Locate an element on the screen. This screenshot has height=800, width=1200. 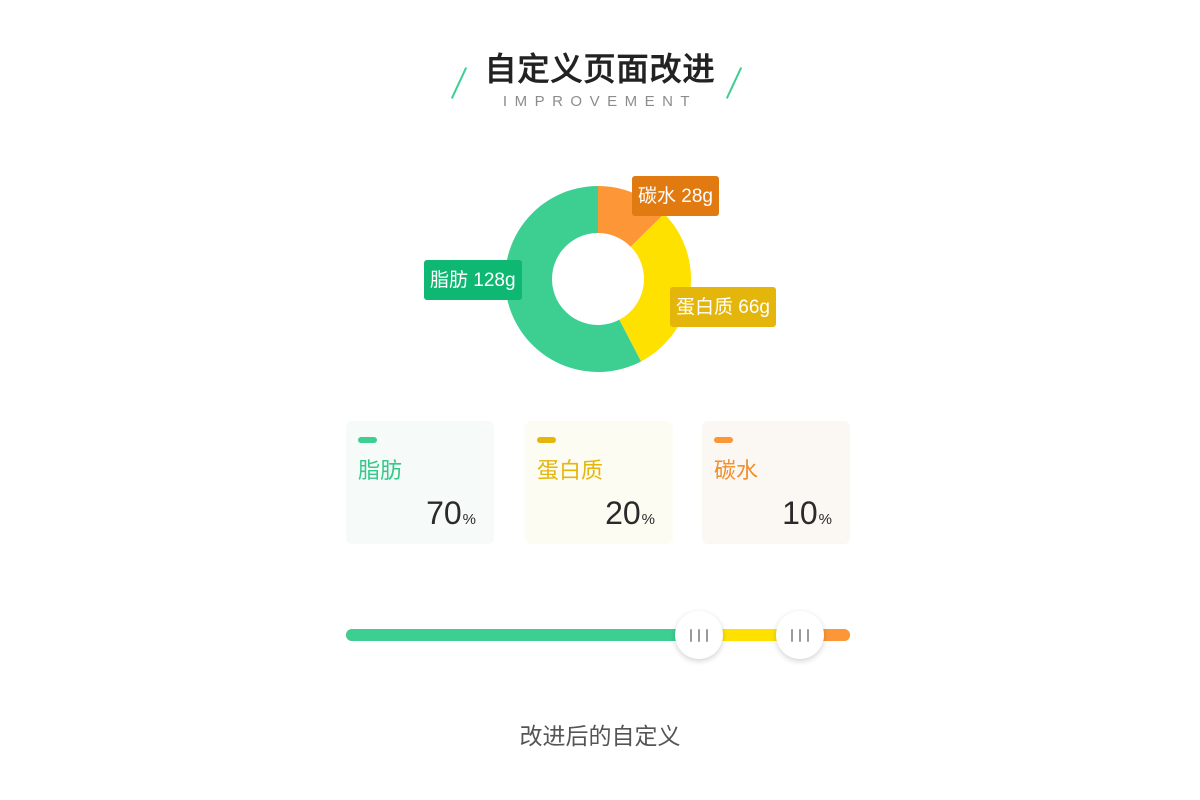
carb-color-bar is located at coordinates (723, 440).